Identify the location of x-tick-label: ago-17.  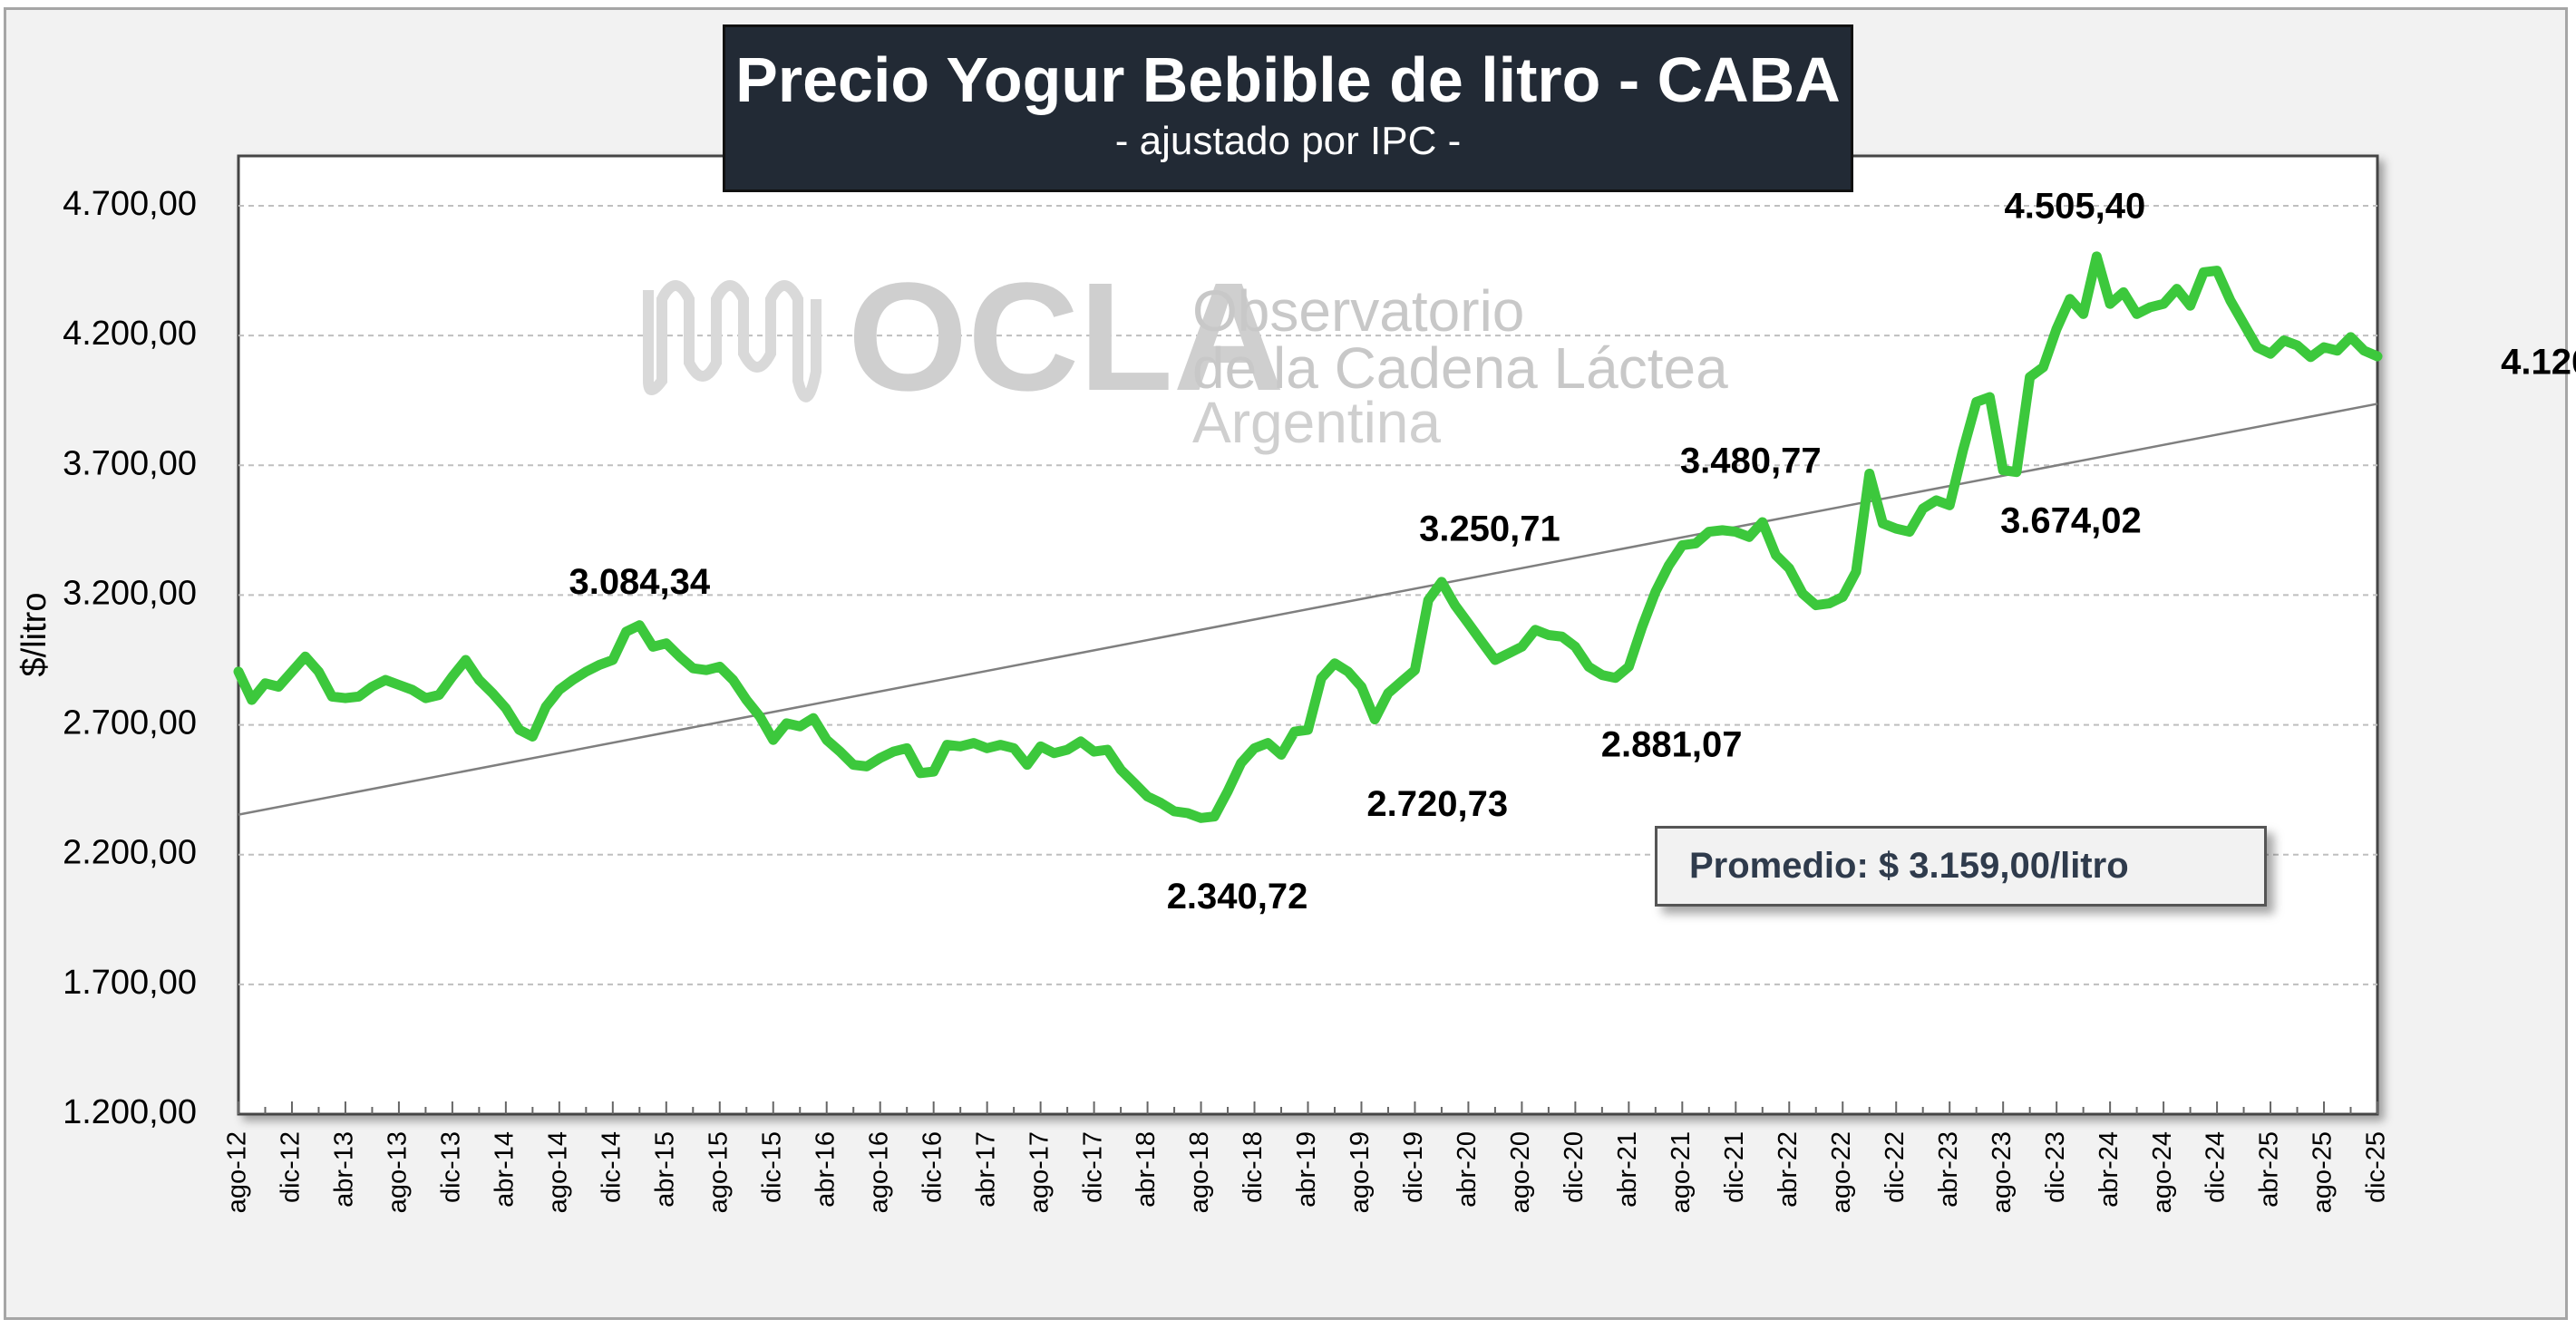
(1039, 1172).